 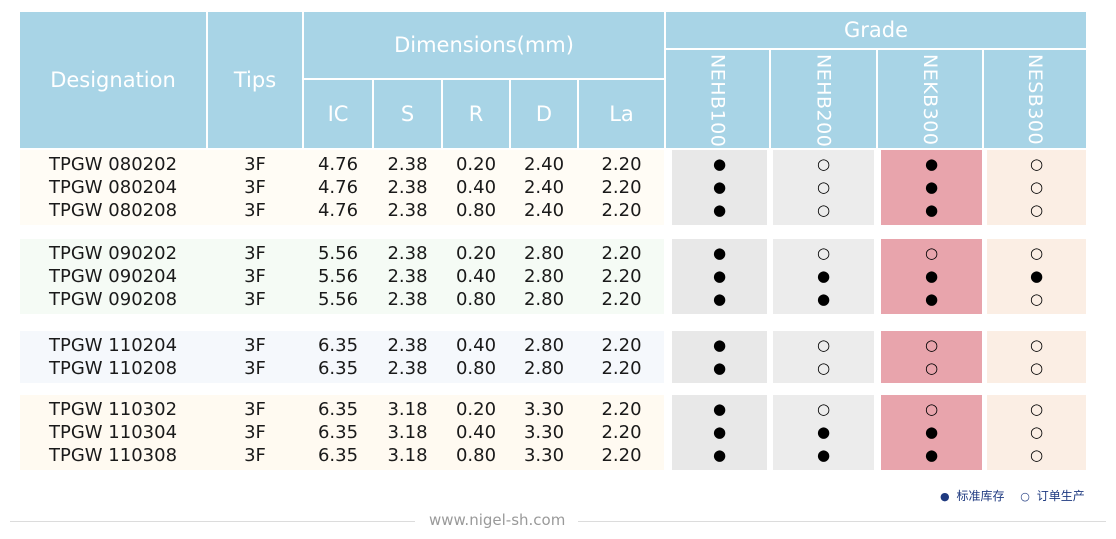 What do you see at coordinates (113, 276) in the screenshot?
I see `table-cell-designation: TPGW 090204` at bounding box center [113, 276].